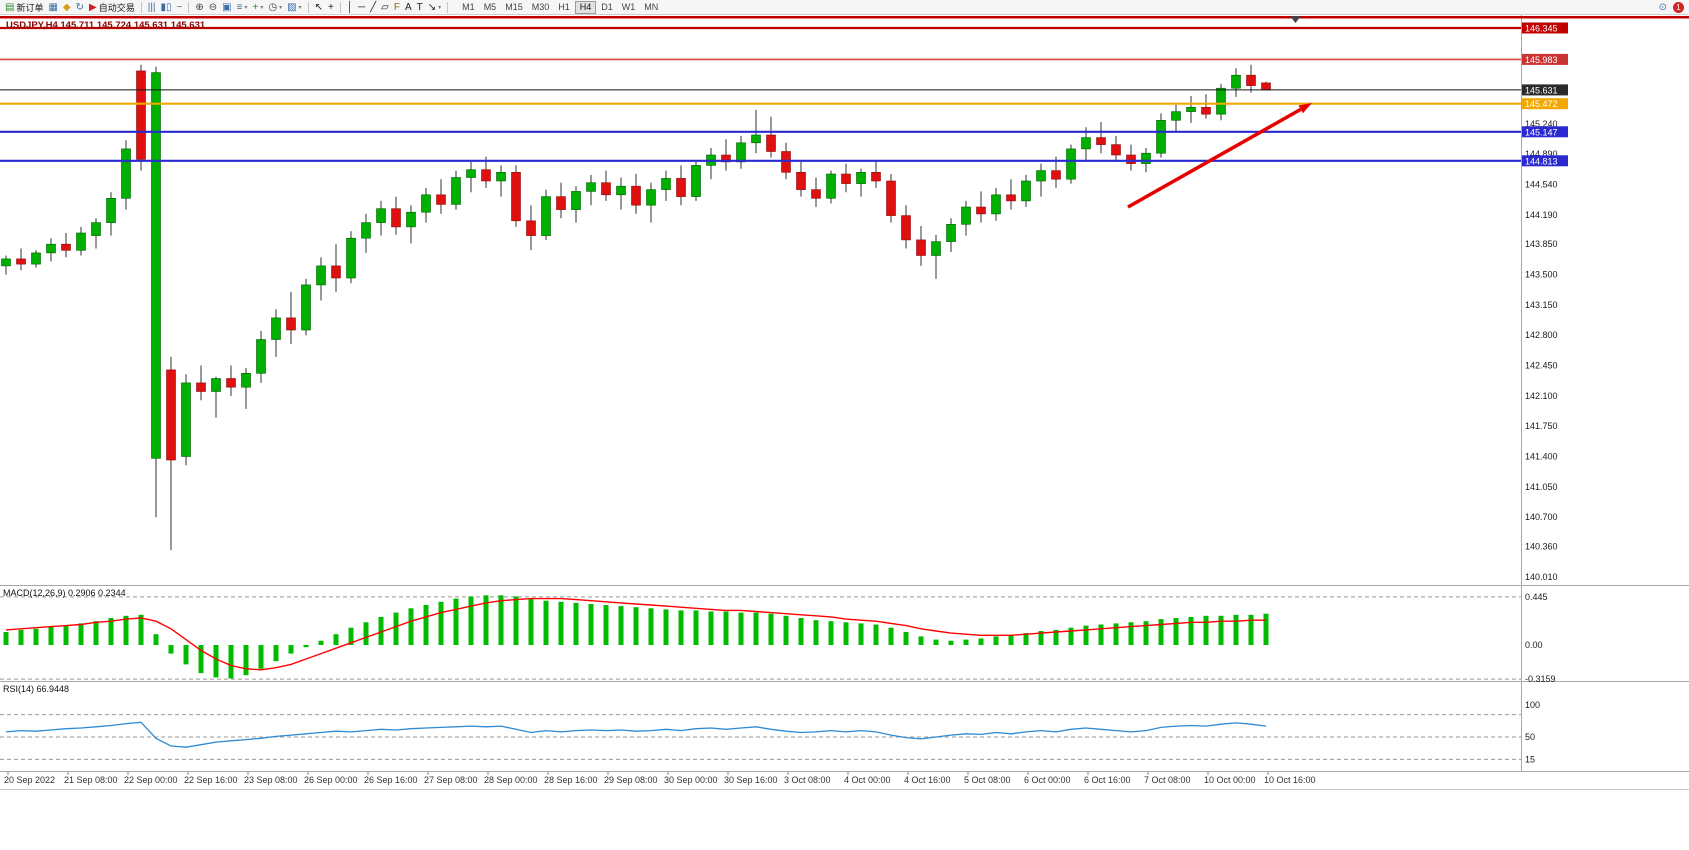 The image size is (1689, 850). What do you see at coordinates (1541, 184) in the screenshot?
I see `price-grid-label: 144.540` at bounding box center [1541, 184].